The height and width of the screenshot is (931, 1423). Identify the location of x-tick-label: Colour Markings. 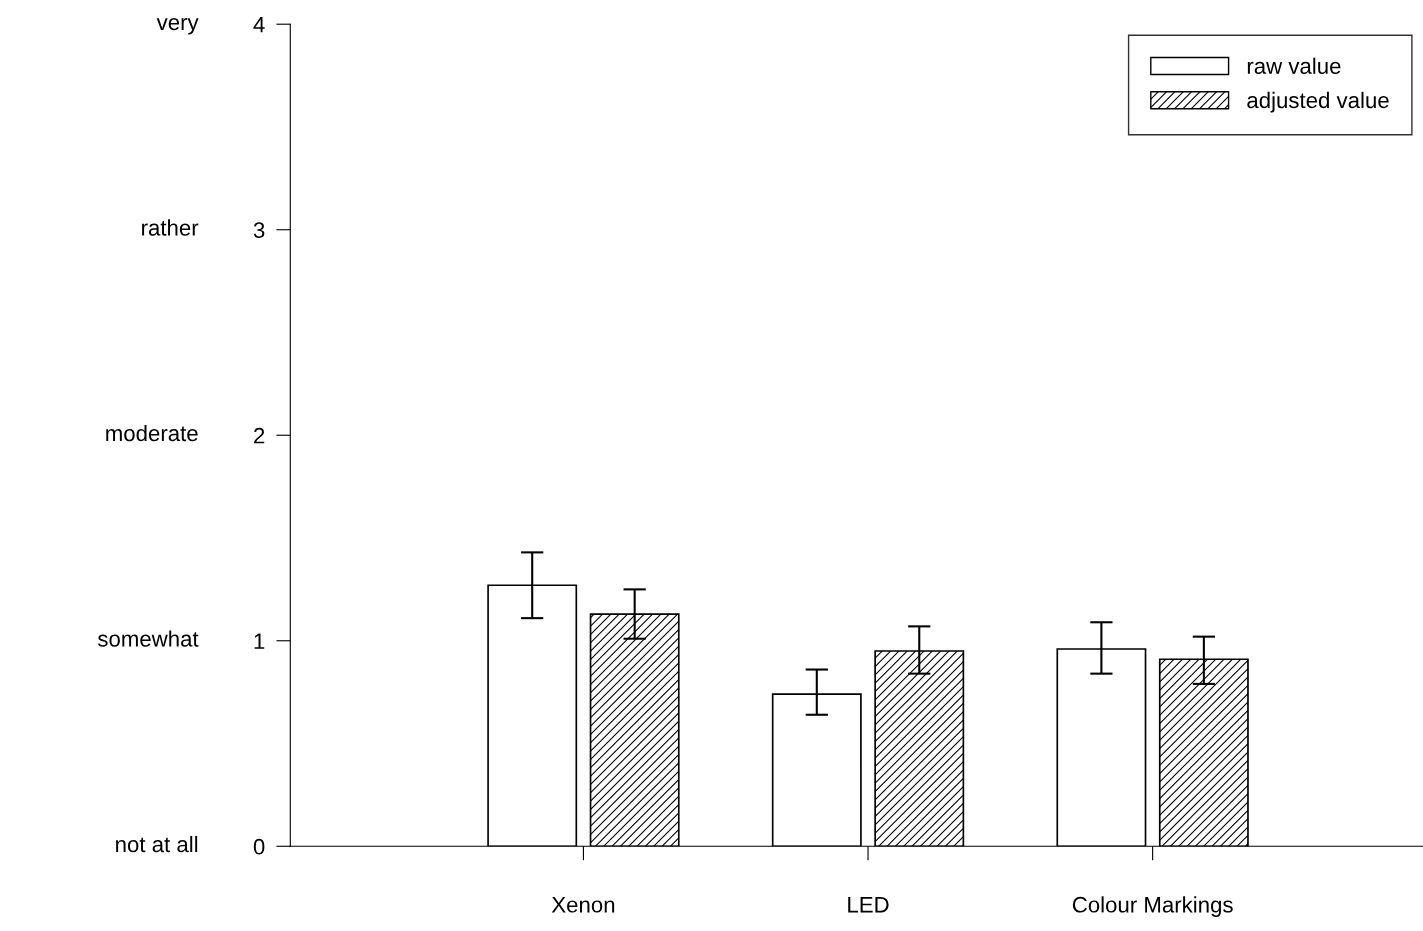
(1152, 906).